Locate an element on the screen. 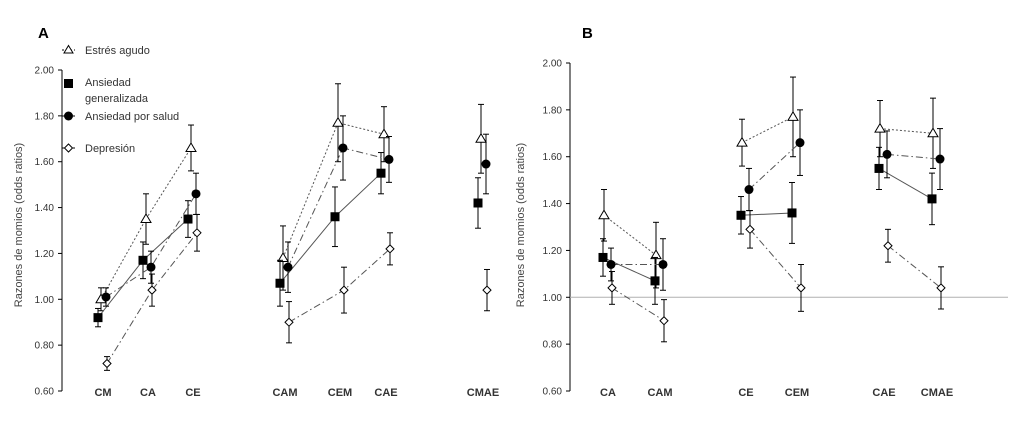 The width and height of the screenshot is (1009, 428). legend-ansiedad-gen-label-1: Ansiedad is located at coordinates (108, 83).